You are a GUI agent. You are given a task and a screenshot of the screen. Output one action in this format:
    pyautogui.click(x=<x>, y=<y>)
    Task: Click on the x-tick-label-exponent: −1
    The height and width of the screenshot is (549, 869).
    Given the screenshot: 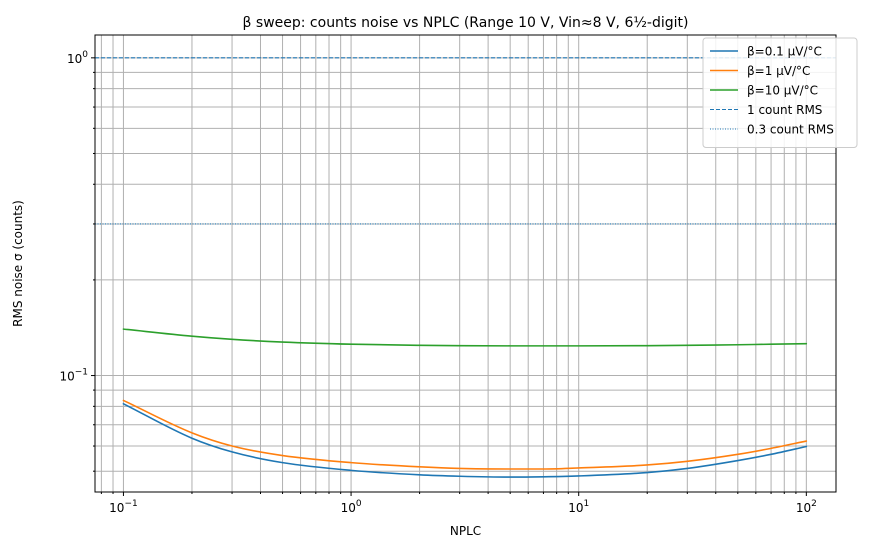 What is the action you would take?
    pyautogui.click(x=130, y=504)
    